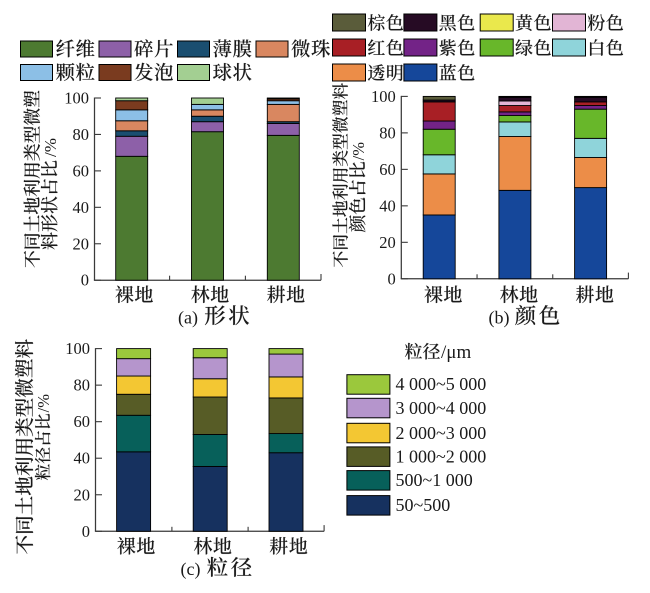  Describe the element at coordinates (441, 456) in the screenshot. I see `svg-text: 1 000~2 000` at that location.